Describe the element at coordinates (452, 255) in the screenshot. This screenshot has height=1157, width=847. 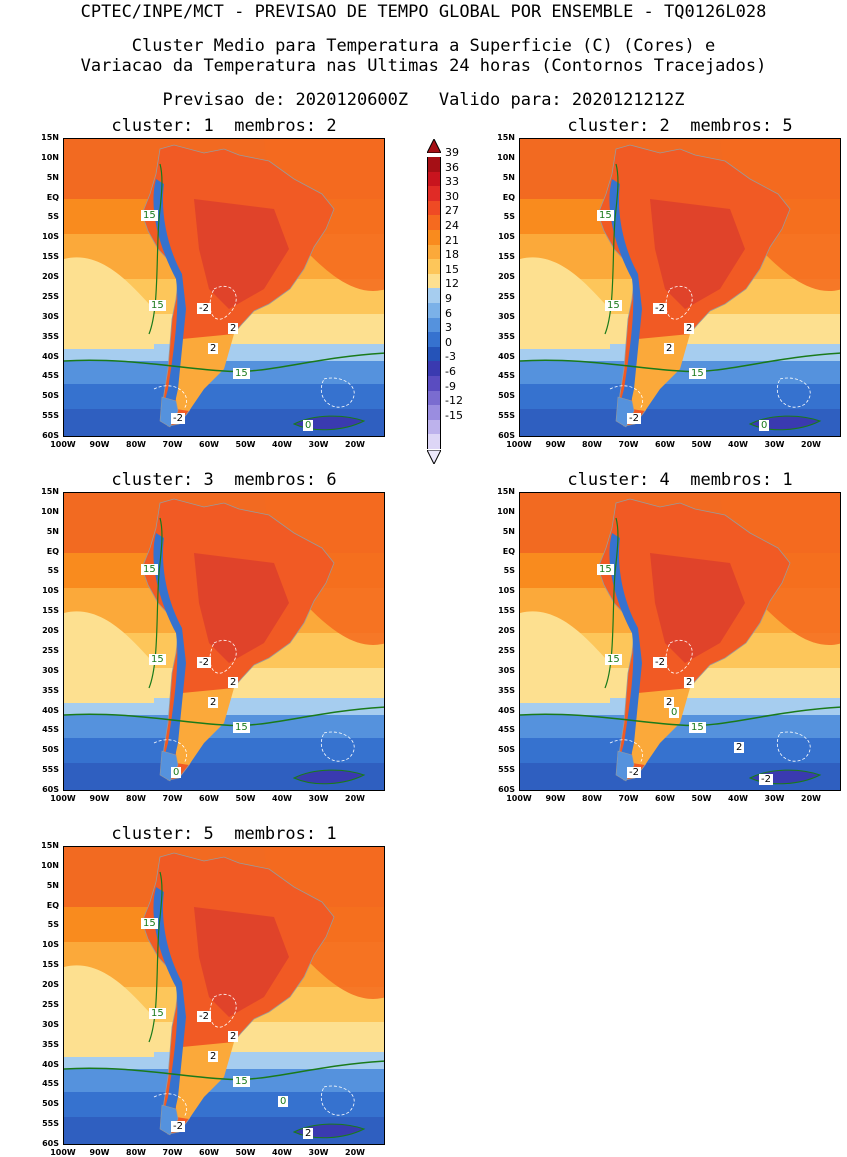
I see `colorbar-label: 18` at that location.